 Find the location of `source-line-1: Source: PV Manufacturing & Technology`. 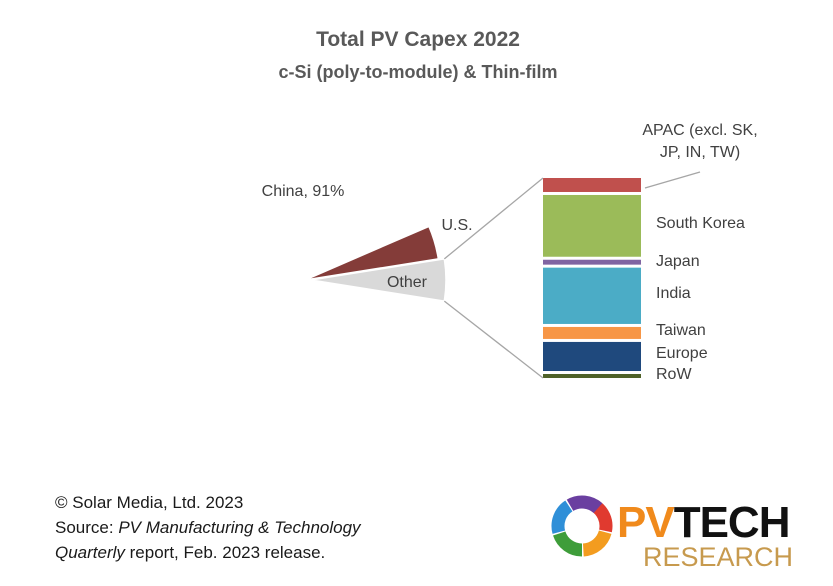

source-line-1: Source: PV Manufacturing & Technology is located at coordinates (208, 527).